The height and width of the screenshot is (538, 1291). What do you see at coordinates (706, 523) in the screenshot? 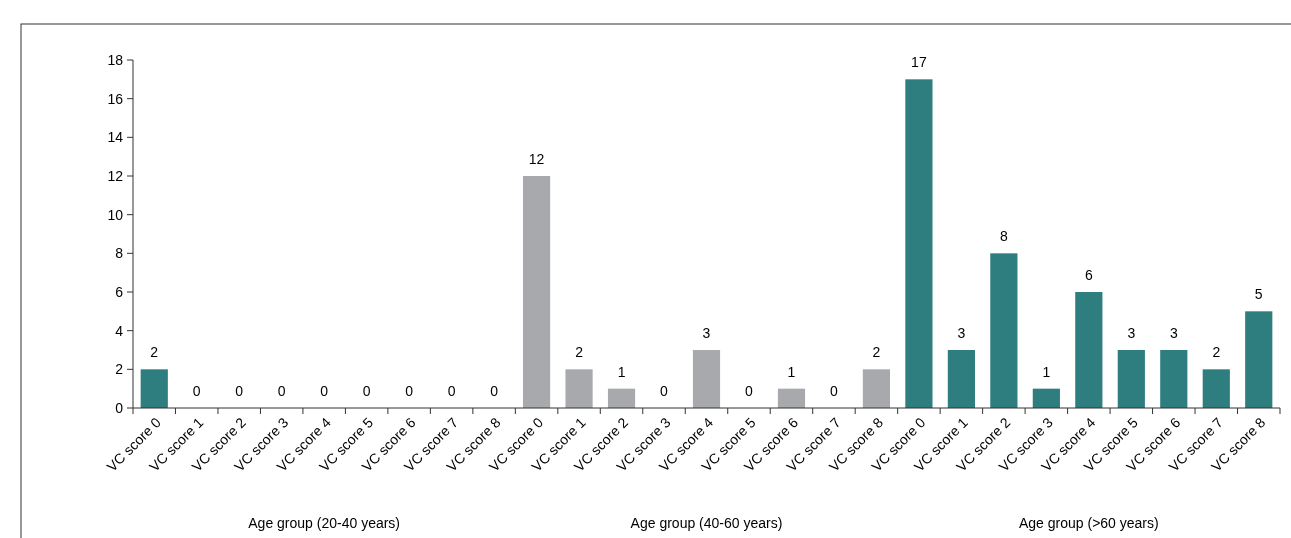
I see `text: Age group (40-60 years)` at bounding box center [706, 523].